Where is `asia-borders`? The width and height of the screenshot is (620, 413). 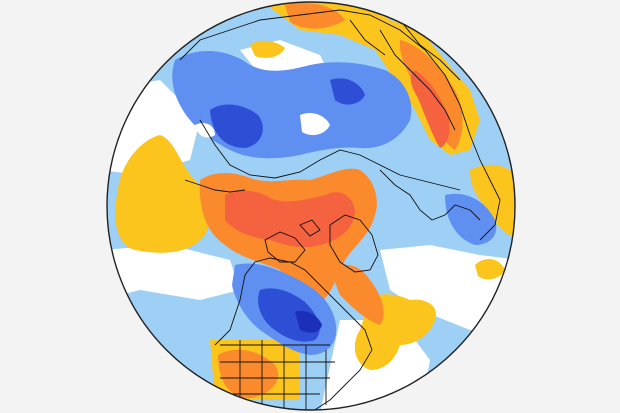
asia-borders is located at coordinates (405, 75).